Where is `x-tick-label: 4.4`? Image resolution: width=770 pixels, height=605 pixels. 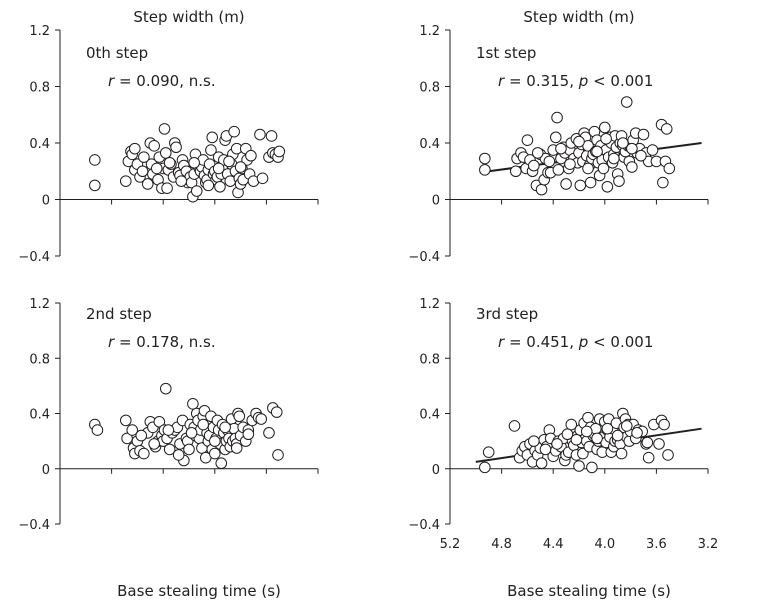
x-tick-label: 4.4 is located at coordinates (553, 544).